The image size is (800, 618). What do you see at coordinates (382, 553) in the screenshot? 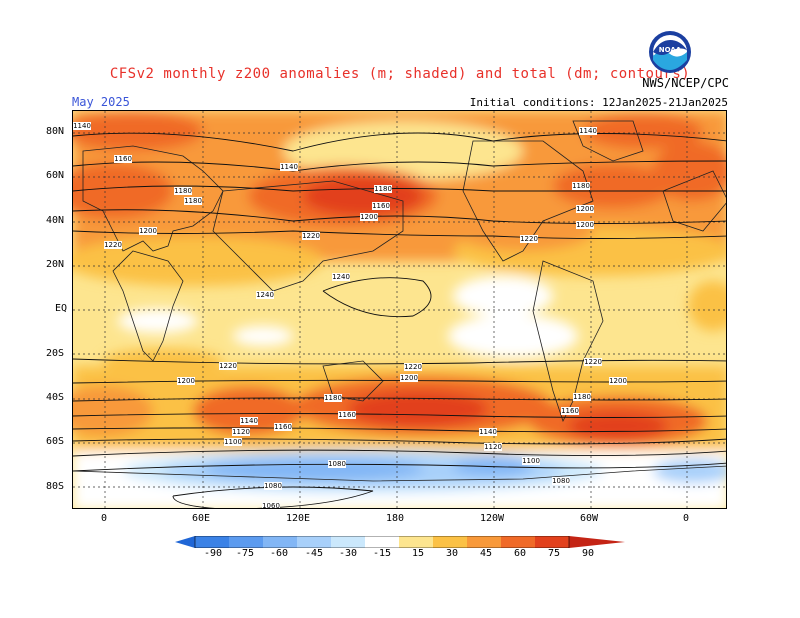
I see `colorbar-label: -15` at bounding box center [382, 553].